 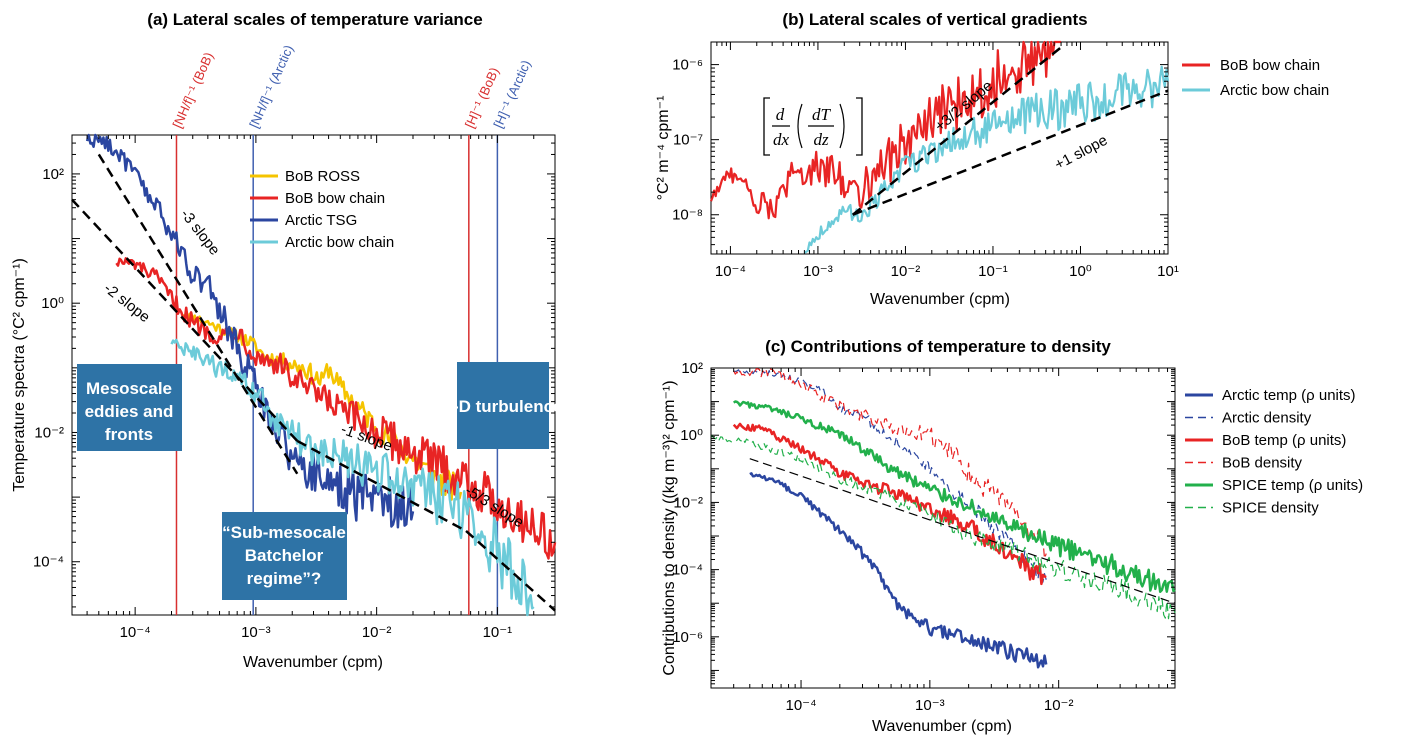 What do you see at coordinates (1270, 508) in the screenshot?
I see `legend-c-label: SPICE density` at bounding box center [1270, 508].